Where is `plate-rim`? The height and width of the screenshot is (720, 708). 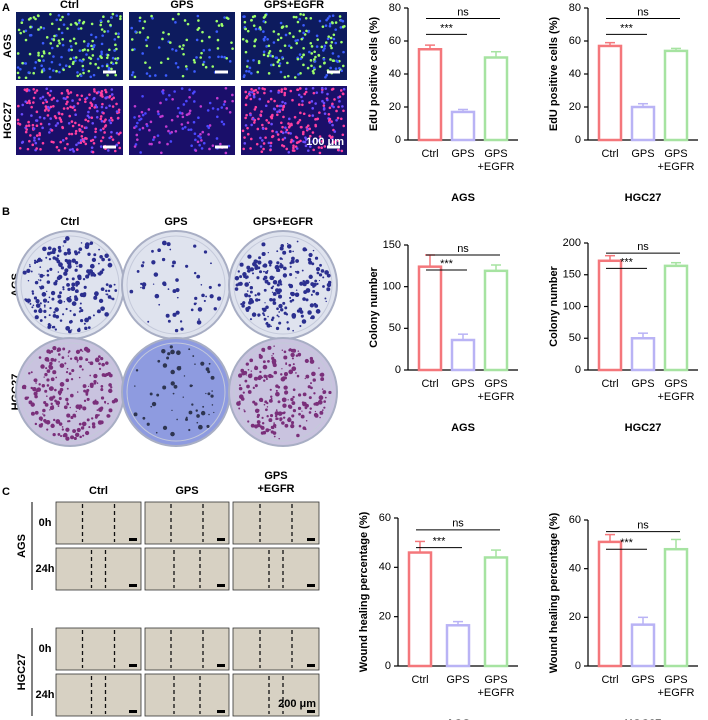
plate-rim is located at coordinates (70, 285).